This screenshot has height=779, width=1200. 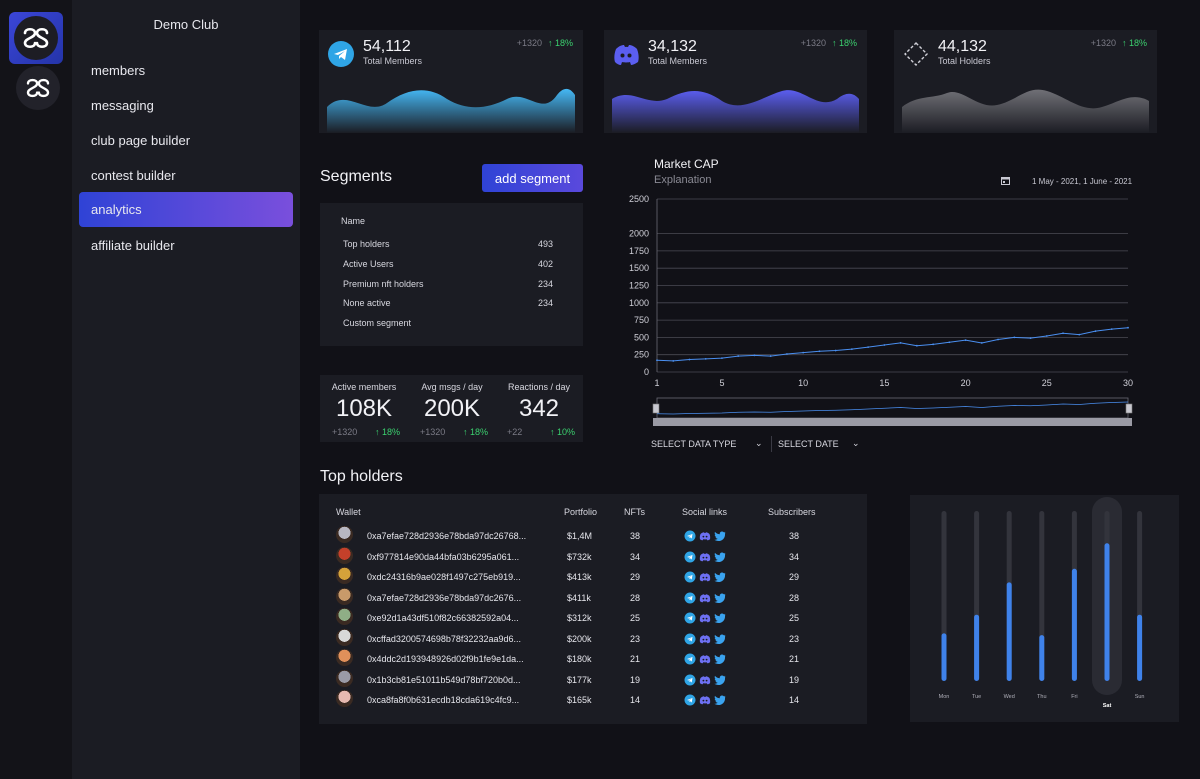 I want to click on subscriber-count: 34, so click(x=794, y=556).